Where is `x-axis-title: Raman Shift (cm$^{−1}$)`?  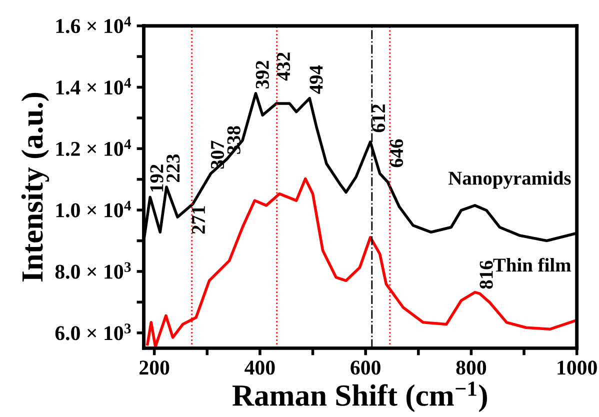
x-axis-title: Raman Shift (cm$^{−1}$) is located at coordinates (359, 397).